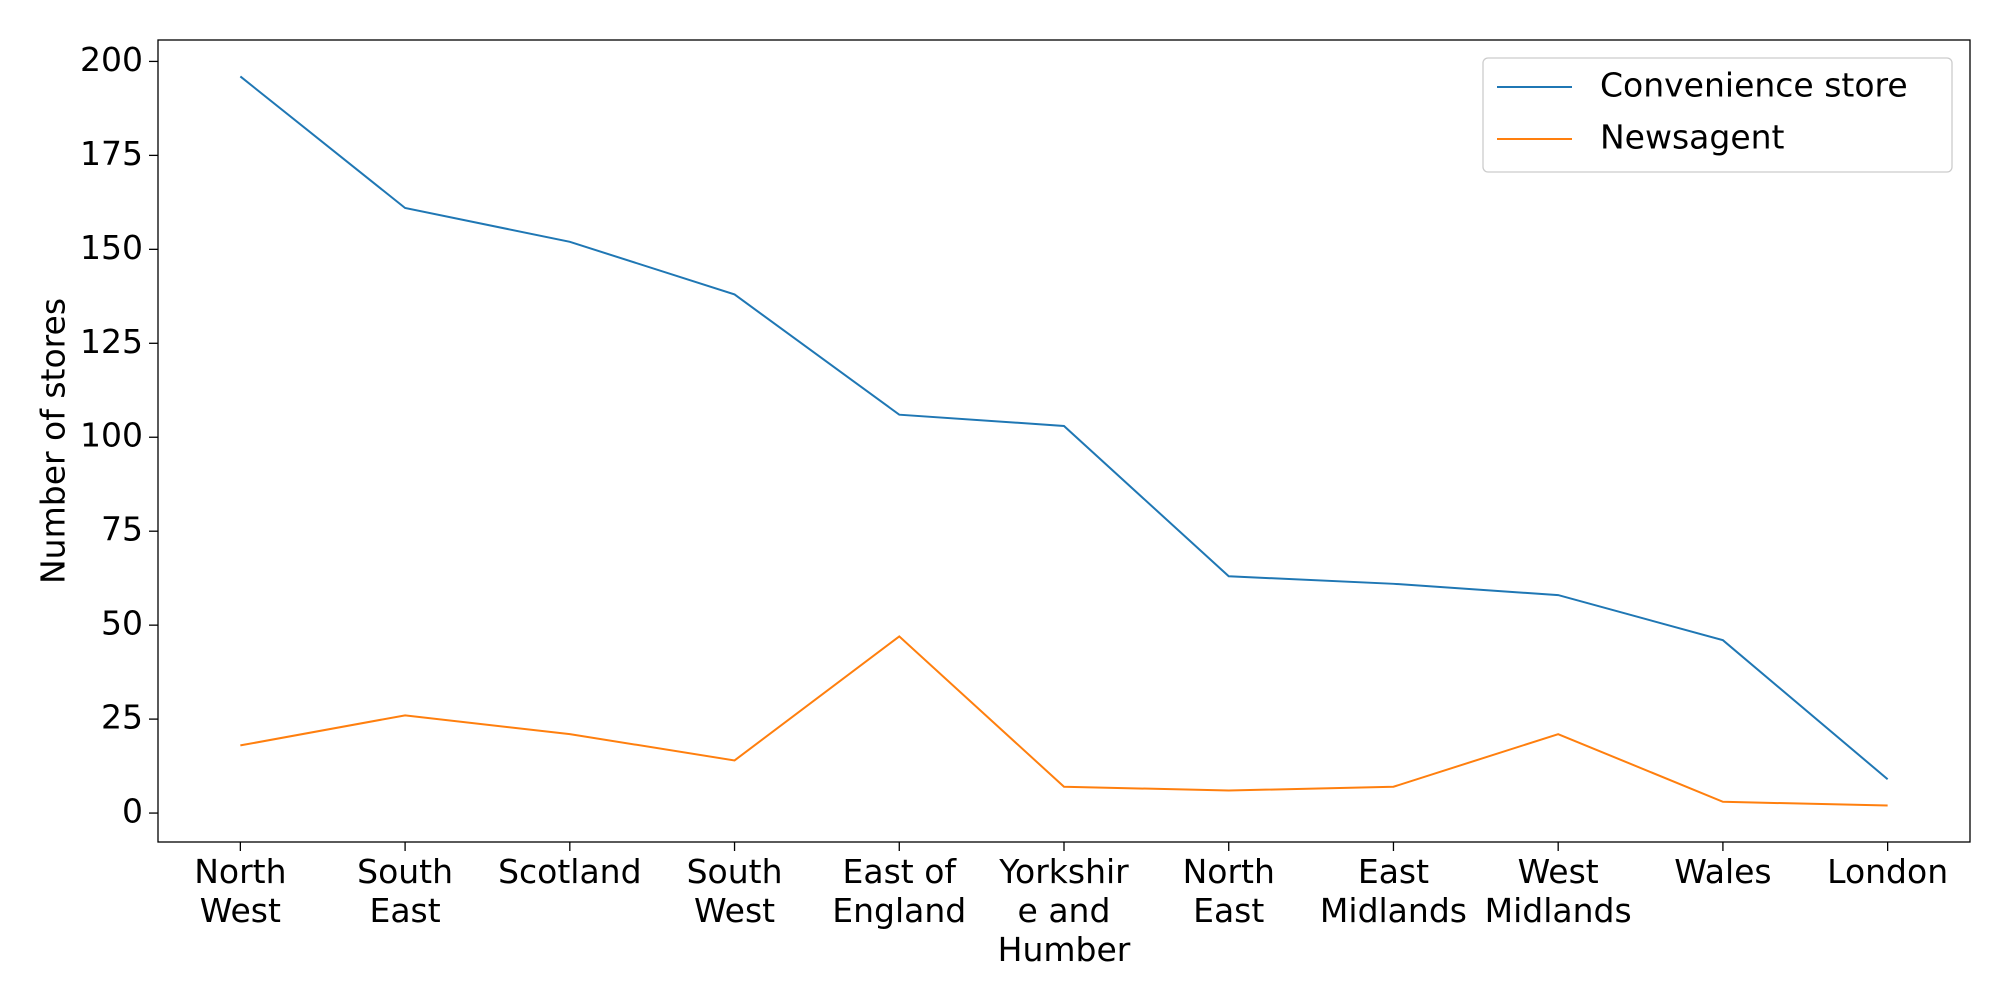 This screenshot has width=2000, height=1000. What do you see at coordinates (1692, 137) in the screenshot?
I see `legend-label: Newsagent` at bounding box center [1692, 137].